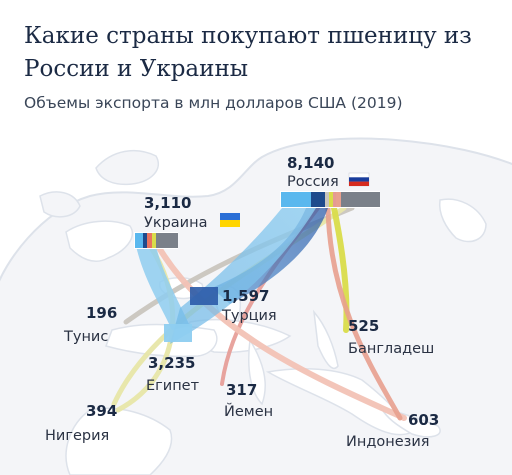  Describe the element at coordinates (167, 203) in the screenshot. I see `ukraine-value: 3,110` at that location.